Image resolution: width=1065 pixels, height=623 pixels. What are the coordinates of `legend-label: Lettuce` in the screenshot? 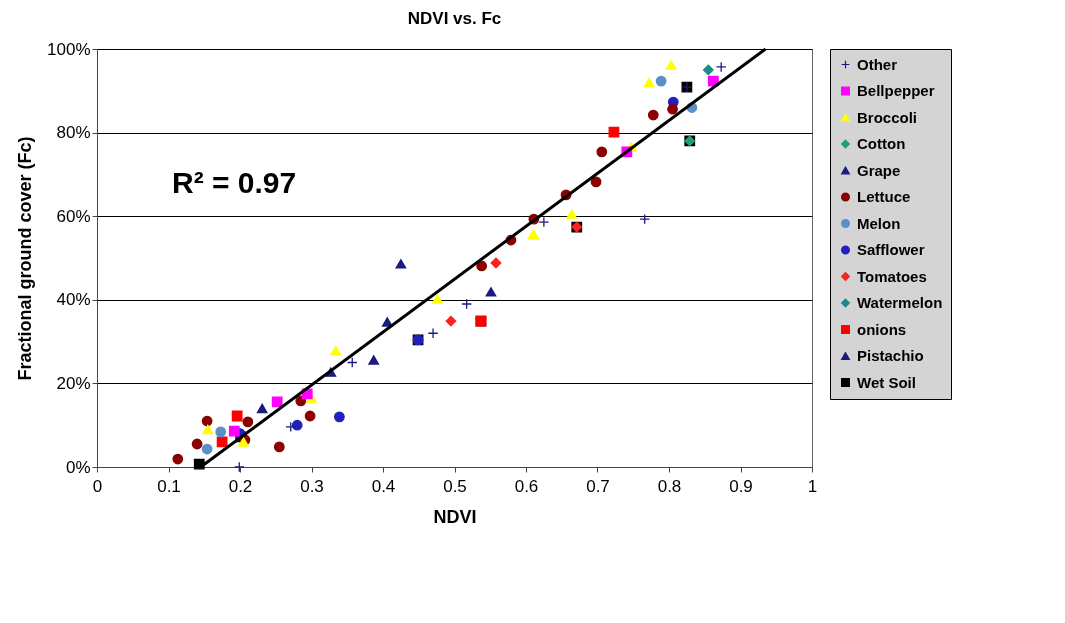 It's located at (884, 196).